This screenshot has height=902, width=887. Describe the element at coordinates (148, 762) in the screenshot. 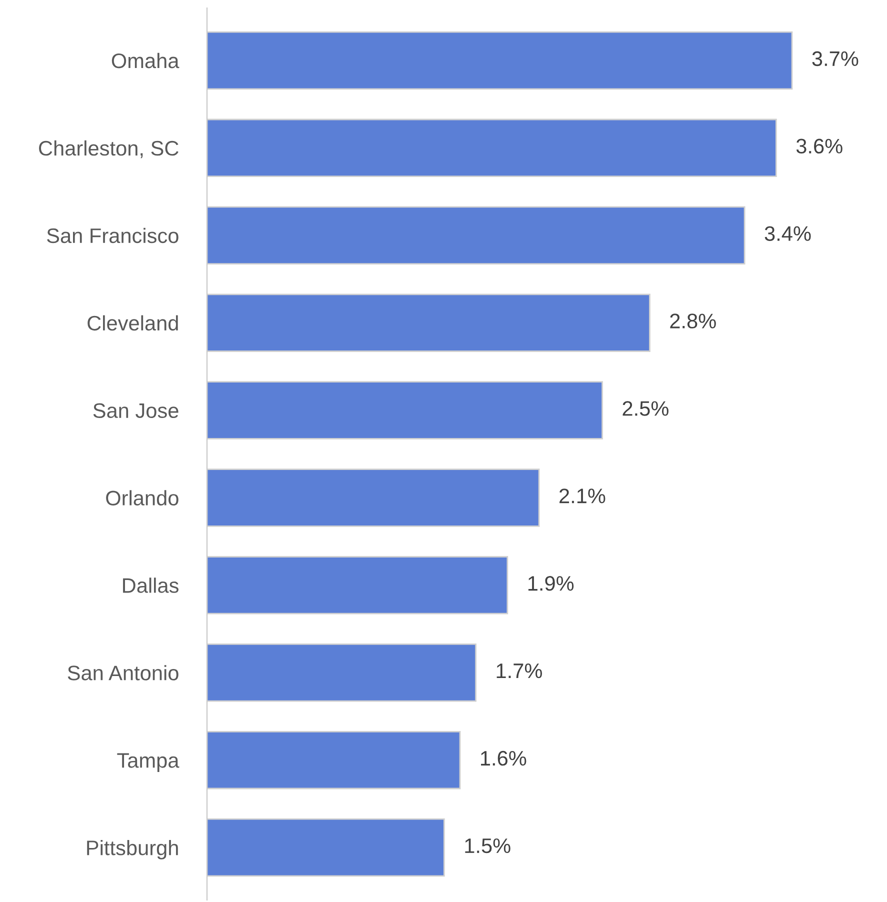

I see `y-tick-label: Tampa` at that location.